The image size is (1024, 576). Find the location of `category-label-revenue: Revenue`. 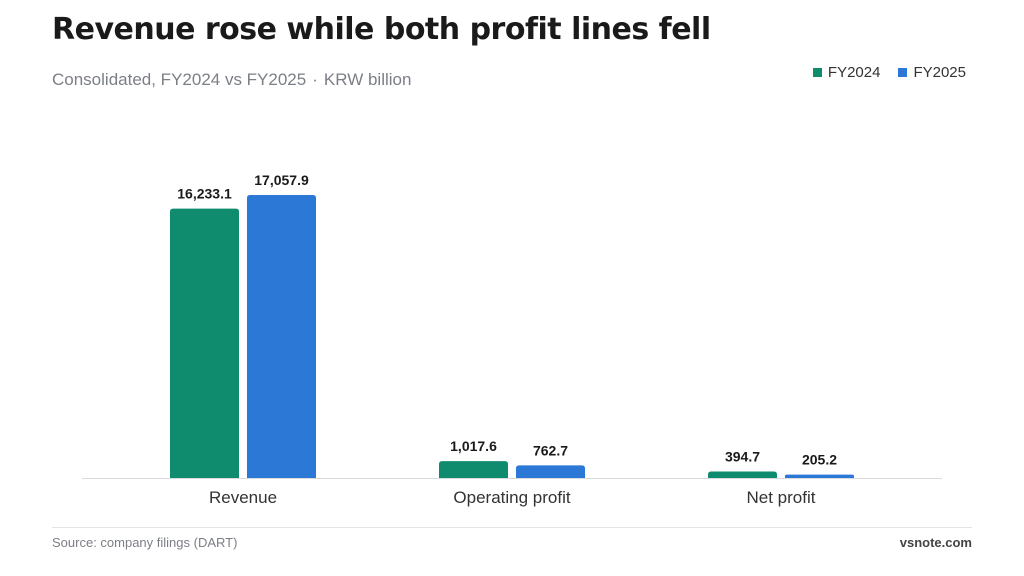

category-label-revenue: Revenue is located at coordinates (243, 497).